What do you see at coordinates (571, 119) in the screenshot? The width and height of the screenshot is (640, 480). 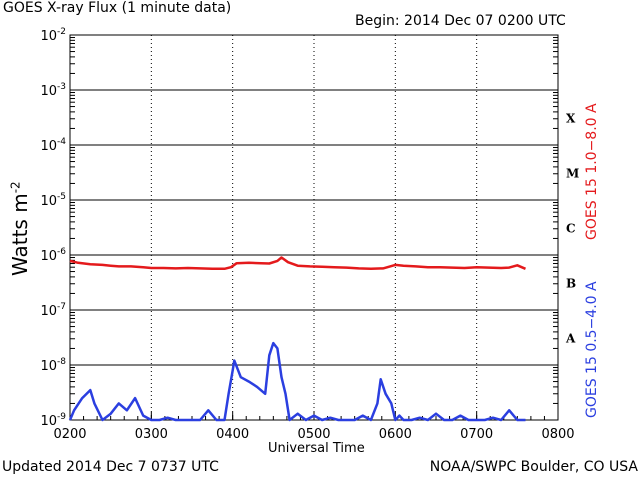 I see `flare-class-label: X` at bounding box center [571, 119].